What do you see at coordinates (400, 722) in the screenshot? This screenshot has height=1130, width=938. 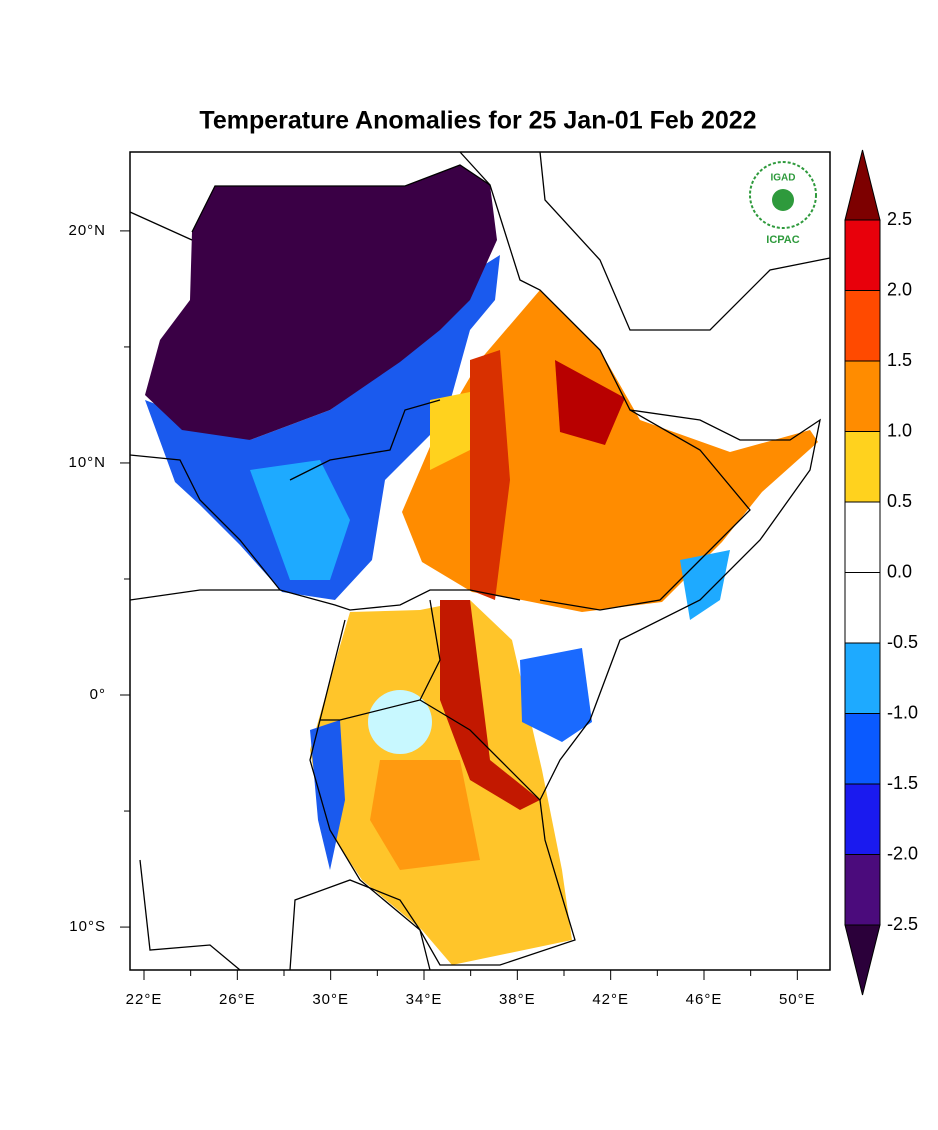 I see `lake-victoria` at bounding box center [400, 722].